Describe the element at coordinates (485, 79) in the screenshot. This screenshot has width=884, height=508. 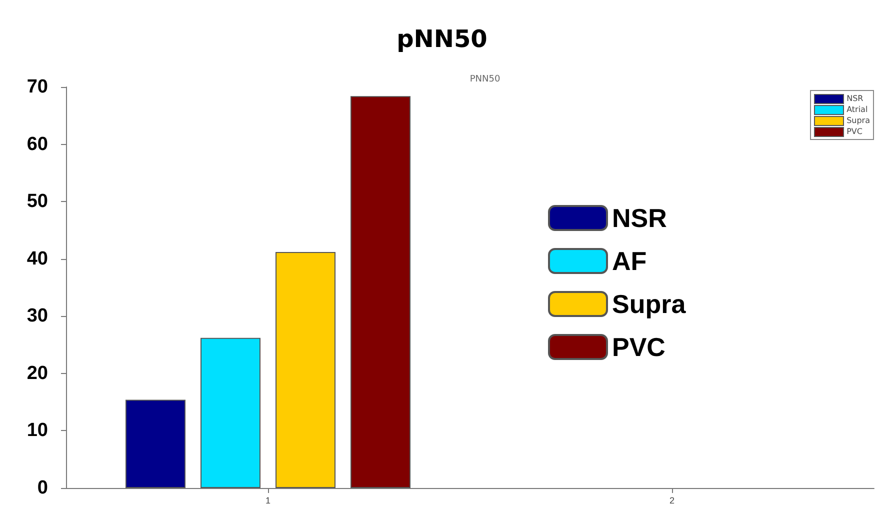
I see `chart-subtitle: PNN50` at that location.